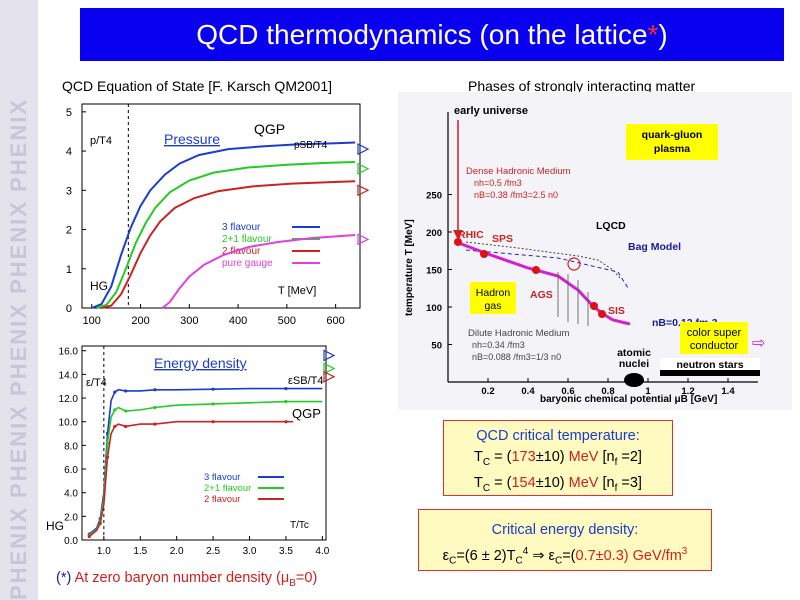  What do you see at coordinates (539, 457) in the screenshot?
I see `pm: ±` at bounding box center [539, 457].